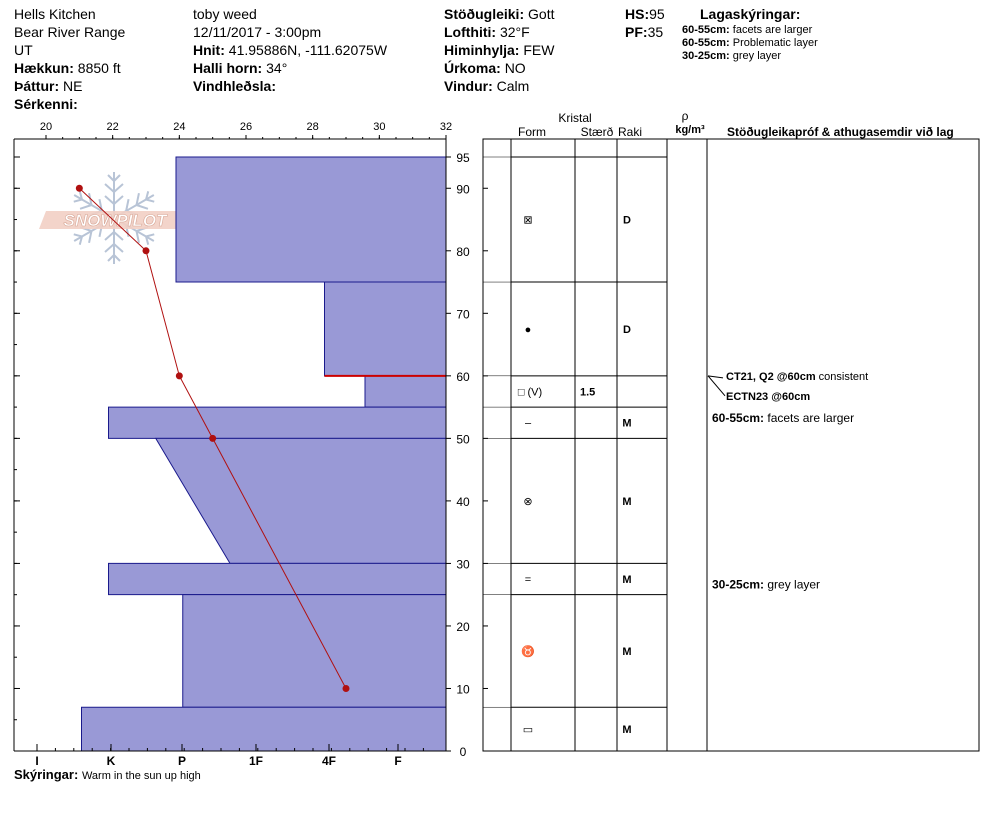 The height and width of the screenshot is (840, 994). I want to click on legend-text: grey layer, so click(757, 56).